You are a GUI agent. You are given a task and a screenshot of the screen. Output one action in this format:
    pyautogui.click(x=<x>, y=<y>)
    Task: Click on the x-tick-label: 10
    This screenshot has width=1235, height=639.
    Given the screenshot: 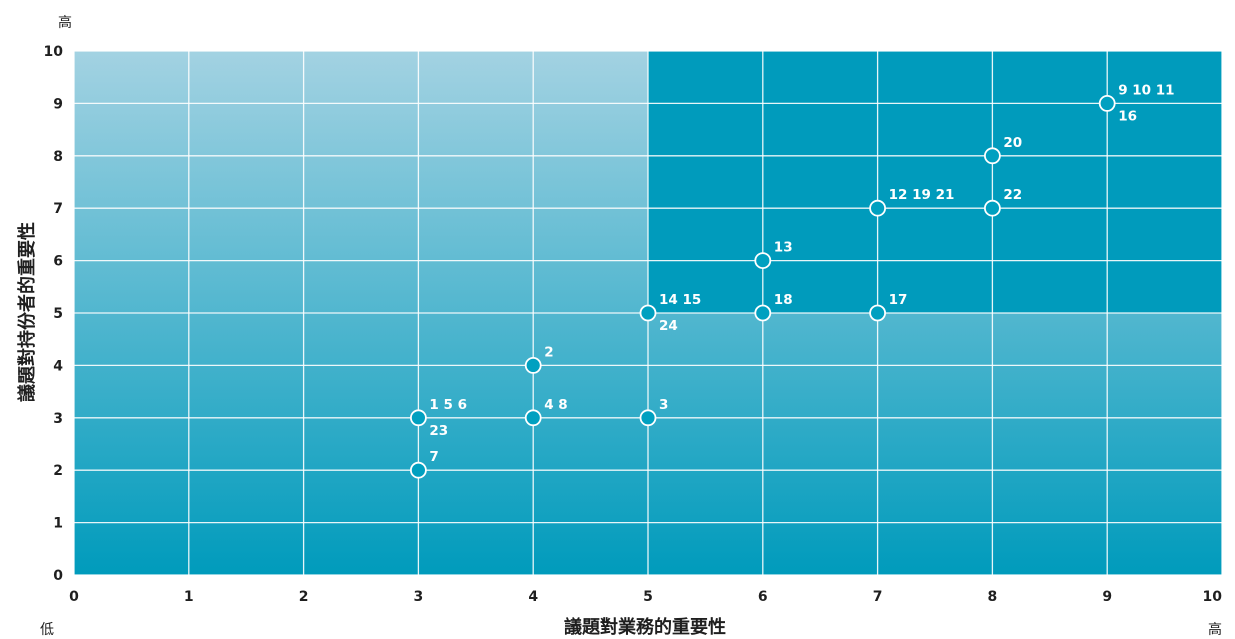 What is the action you would take?
    pyautogui.click(x=1213, y=597)
    